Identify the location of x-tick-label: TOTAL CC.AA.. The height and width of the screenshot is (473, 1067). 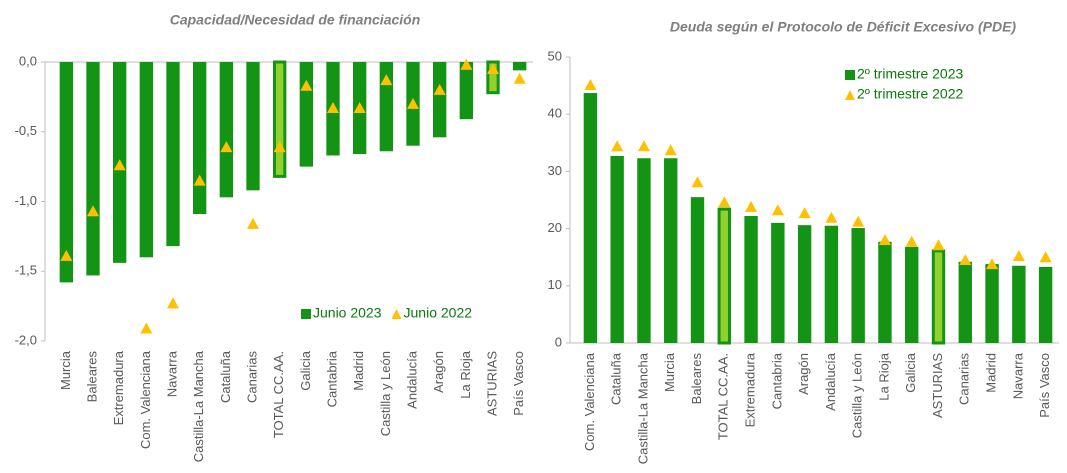
(723, 396).